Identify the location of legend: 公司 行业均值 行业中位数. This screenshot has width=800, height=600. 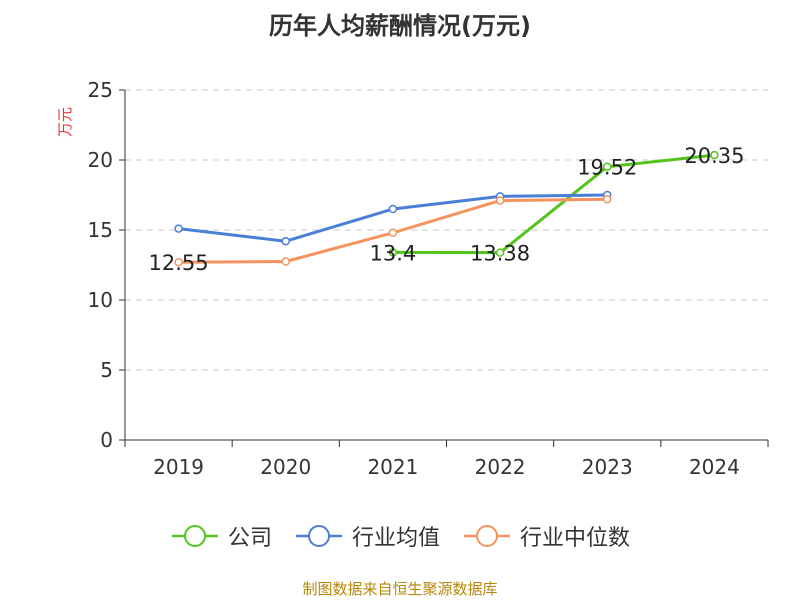
(400, 536).